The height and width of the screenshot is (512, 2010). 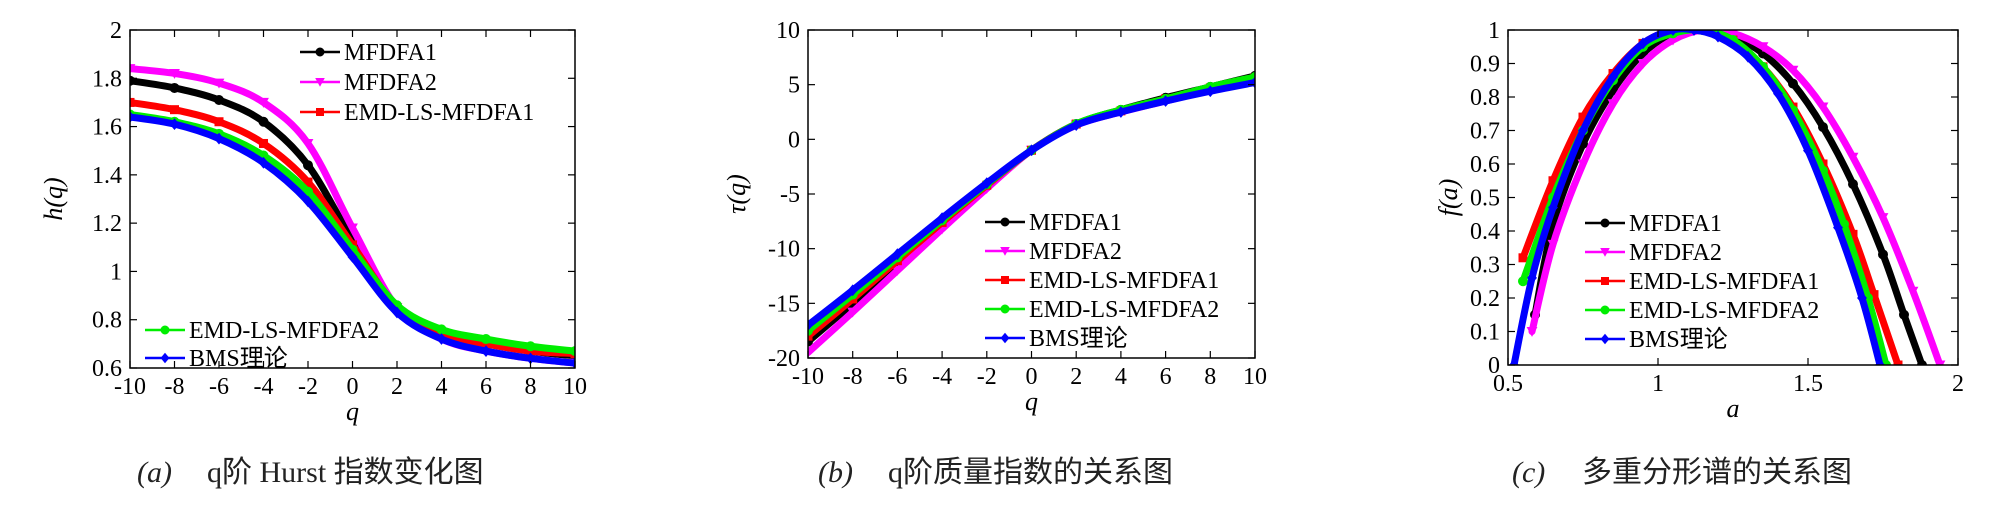 I want to click on x-tick-label: 0, so click(x=353, y=387).